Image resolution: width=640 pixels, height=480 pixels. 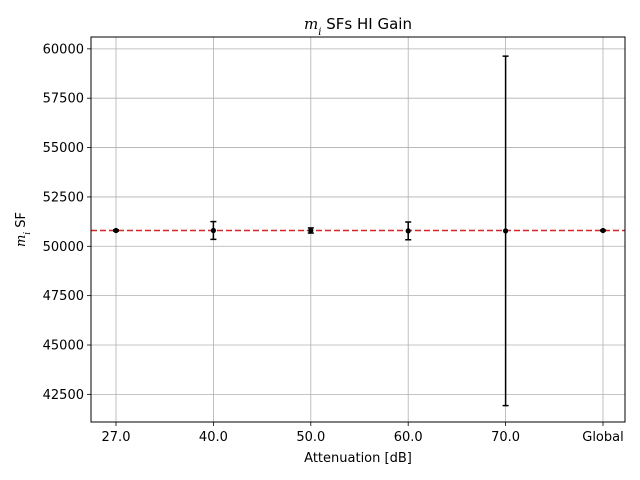 I want to click on x-tick-label: 50.0, so click(x=310, y=437).